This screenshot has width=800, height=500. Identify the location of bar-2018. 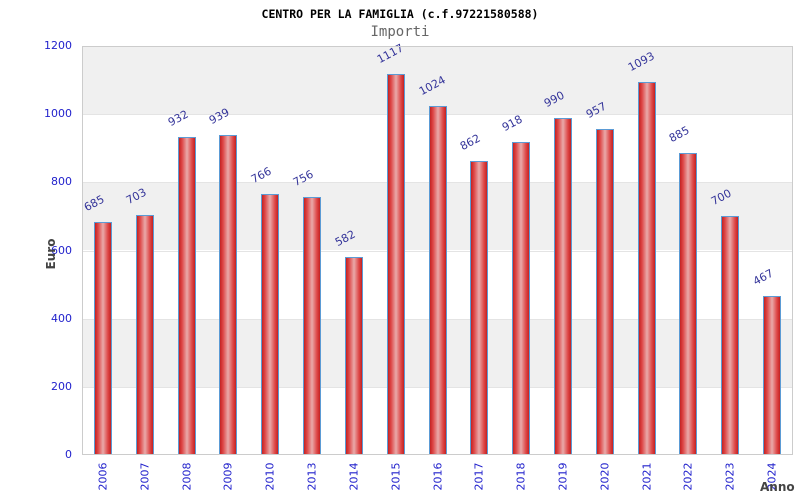
(521, 298).